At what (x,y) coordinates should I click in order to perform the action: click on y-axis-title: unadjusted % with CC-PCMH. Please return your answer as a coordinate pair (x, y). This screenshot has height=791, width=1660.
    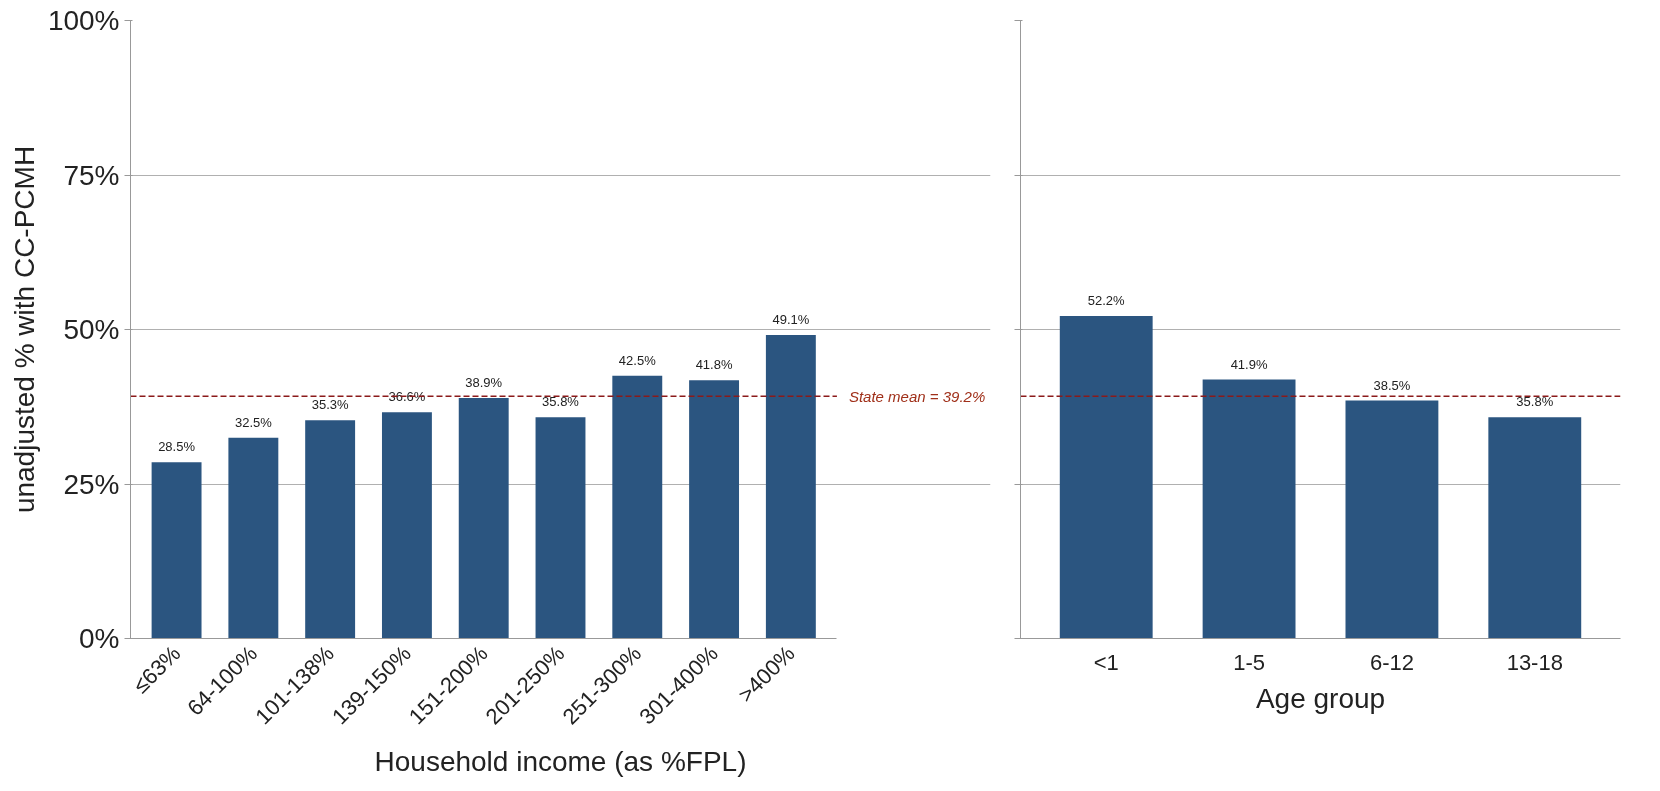
    Looking at the image, I should click on (24, 329).